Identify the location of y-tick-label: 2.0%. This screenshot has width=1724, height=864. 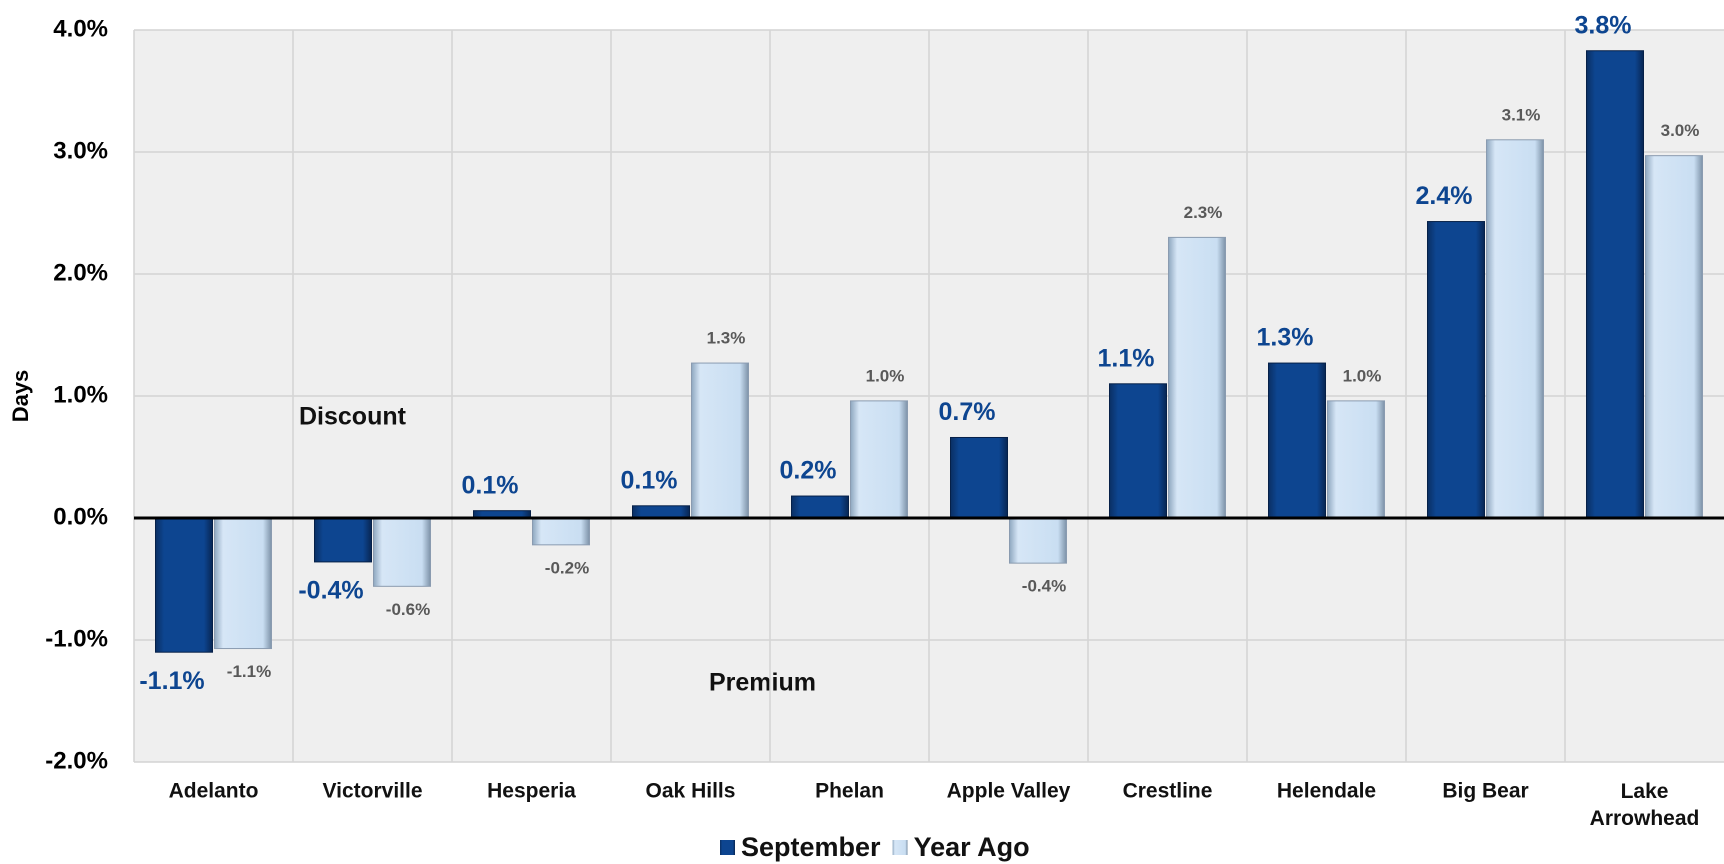
(80, 272).